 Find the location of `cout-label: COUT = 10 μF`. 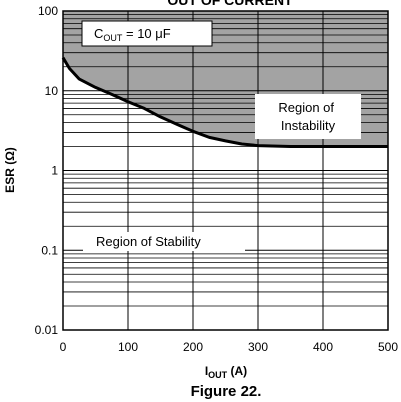

cout-label: COUT = 10 μF is located at coordinates (132, 34).